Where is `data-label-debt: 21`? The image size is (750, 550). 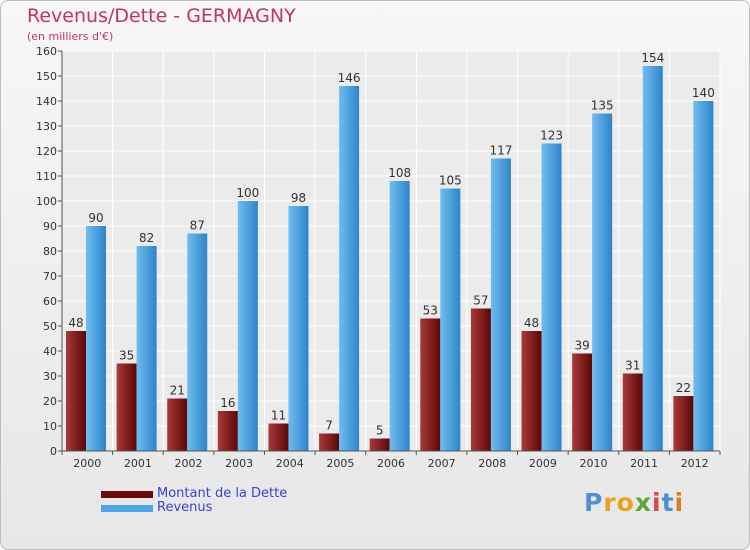
data-label-debt: 21 is located at coordinates (177, 391).